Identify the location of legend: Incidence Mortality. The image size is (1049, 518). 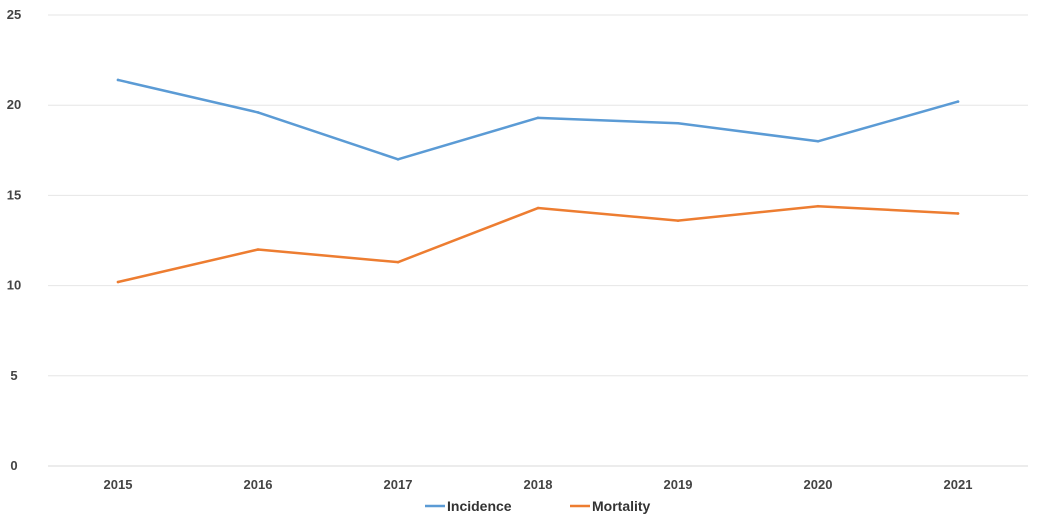
(538, 506).